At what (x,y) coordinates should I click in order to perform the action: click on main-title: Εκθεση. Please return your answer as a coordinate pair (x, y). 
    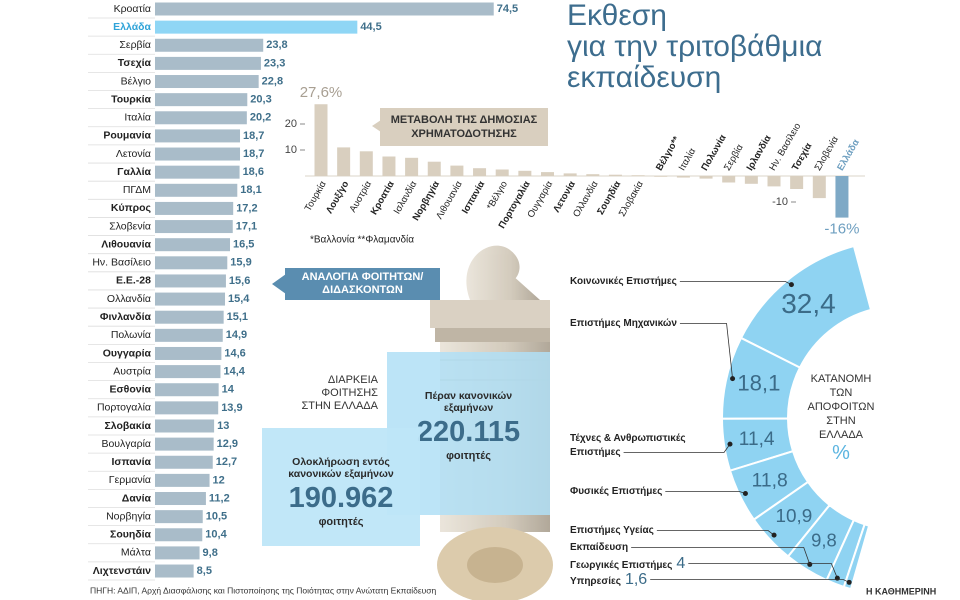
    Looking at the image, I should click on (617, 16).